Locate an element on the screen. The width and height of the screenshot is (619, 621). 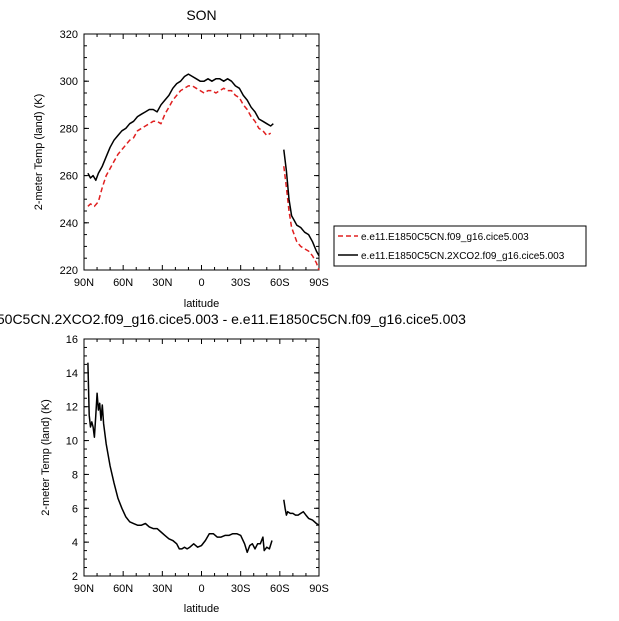
chart2-x-tick-label: 60N is located at coordinates (123, 589).